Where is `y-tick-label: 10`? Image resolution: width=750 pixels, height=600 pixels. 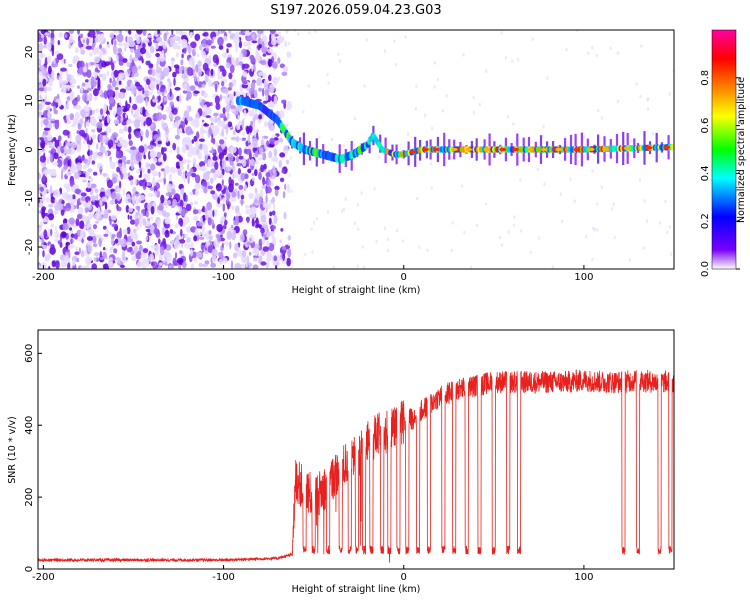 y-tick-label: 10 is located at coordinates (29, 100).